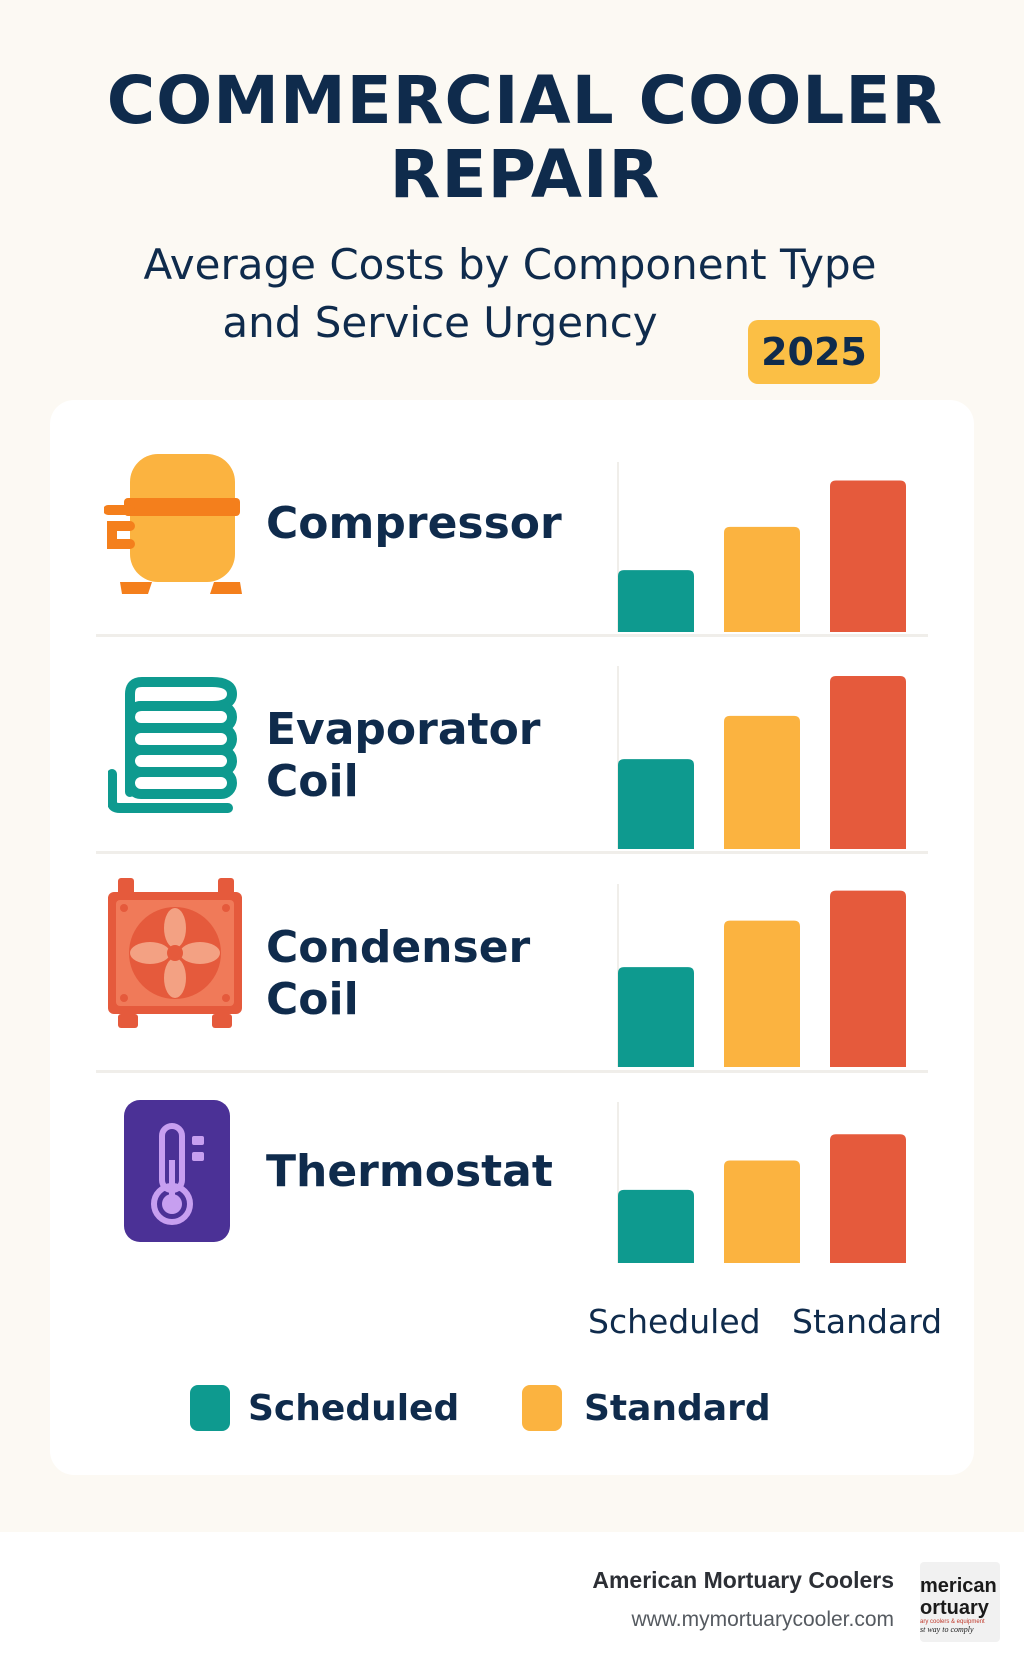 This screenshot has height=1666, width=1024. I want to click on legend-swatch-scheduled, so click(210, 1408).